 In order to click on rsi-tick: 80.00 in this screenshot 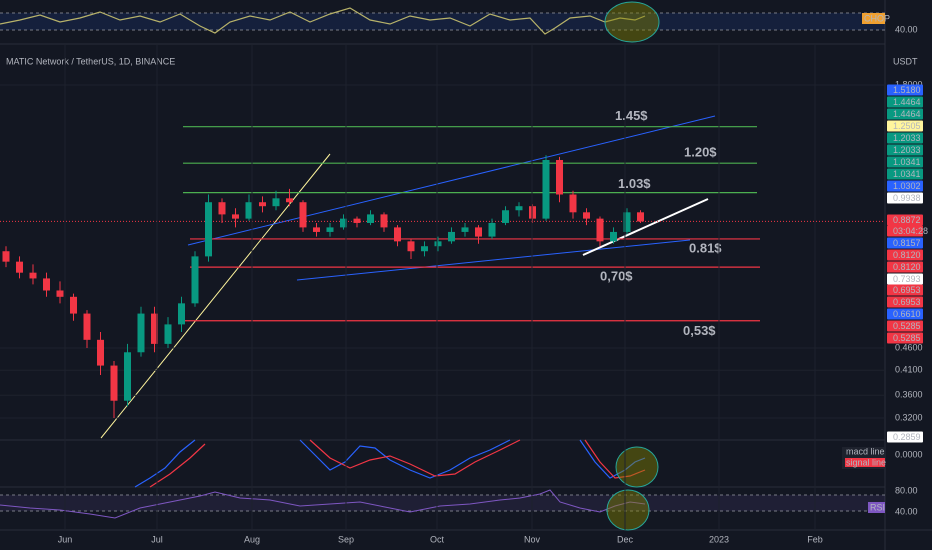, I will do `click(906, 490)`.